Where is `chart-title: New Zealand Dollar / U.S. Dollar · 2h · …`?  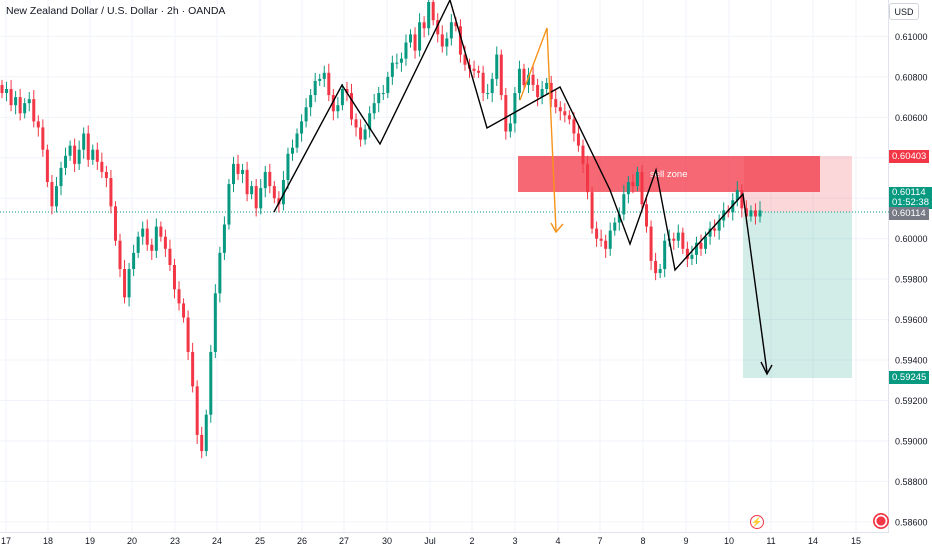 chart-title: New Zealand Dollar / U.S. Dollar · 2h · … is located at coordinates (116, 11).